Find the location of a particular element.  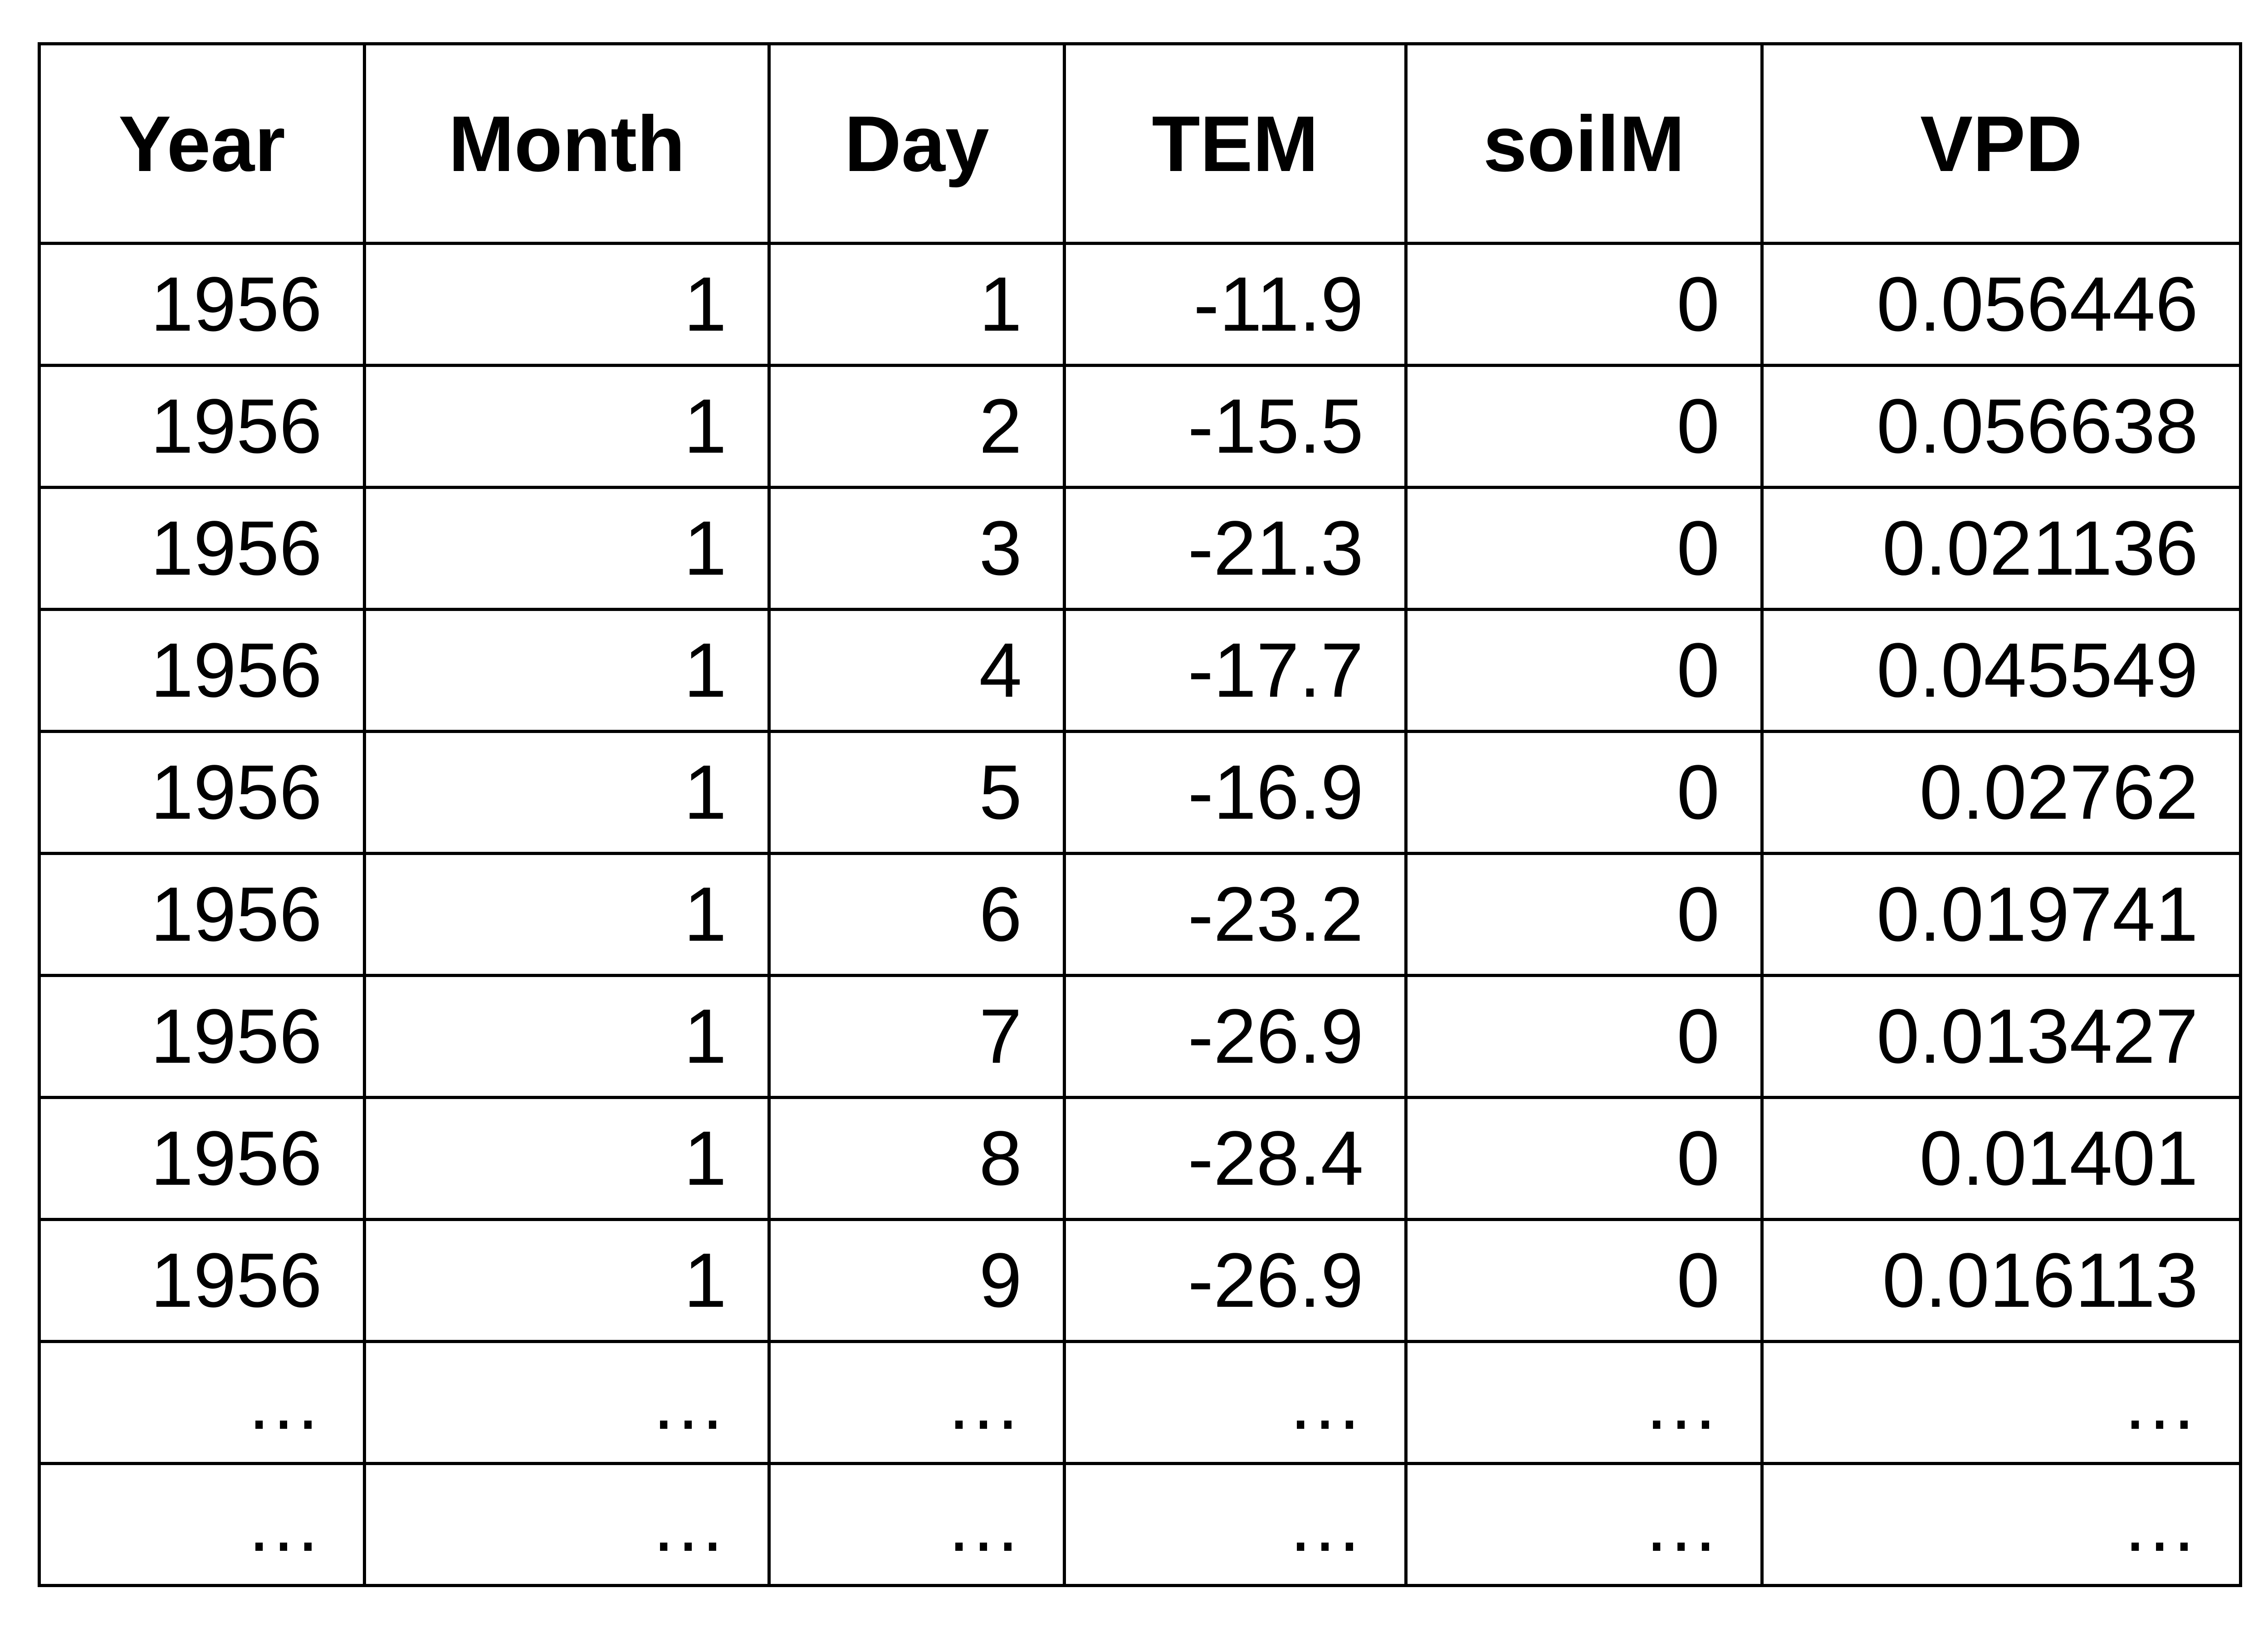

table-row: 1956 1 8 -28.4 0 0.01401 is located at coordinates (1140, 1158).